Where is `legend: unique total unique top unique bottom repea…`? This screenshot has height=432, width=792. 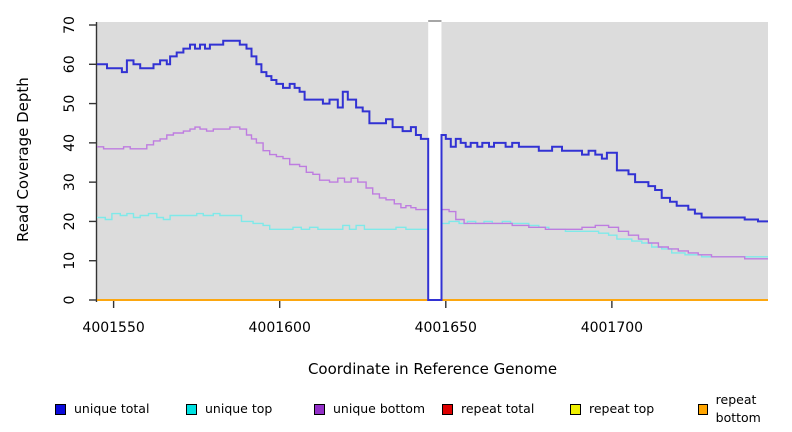 legend: unique total unique top unique bottom repea… is located at coordinates (396, 408).